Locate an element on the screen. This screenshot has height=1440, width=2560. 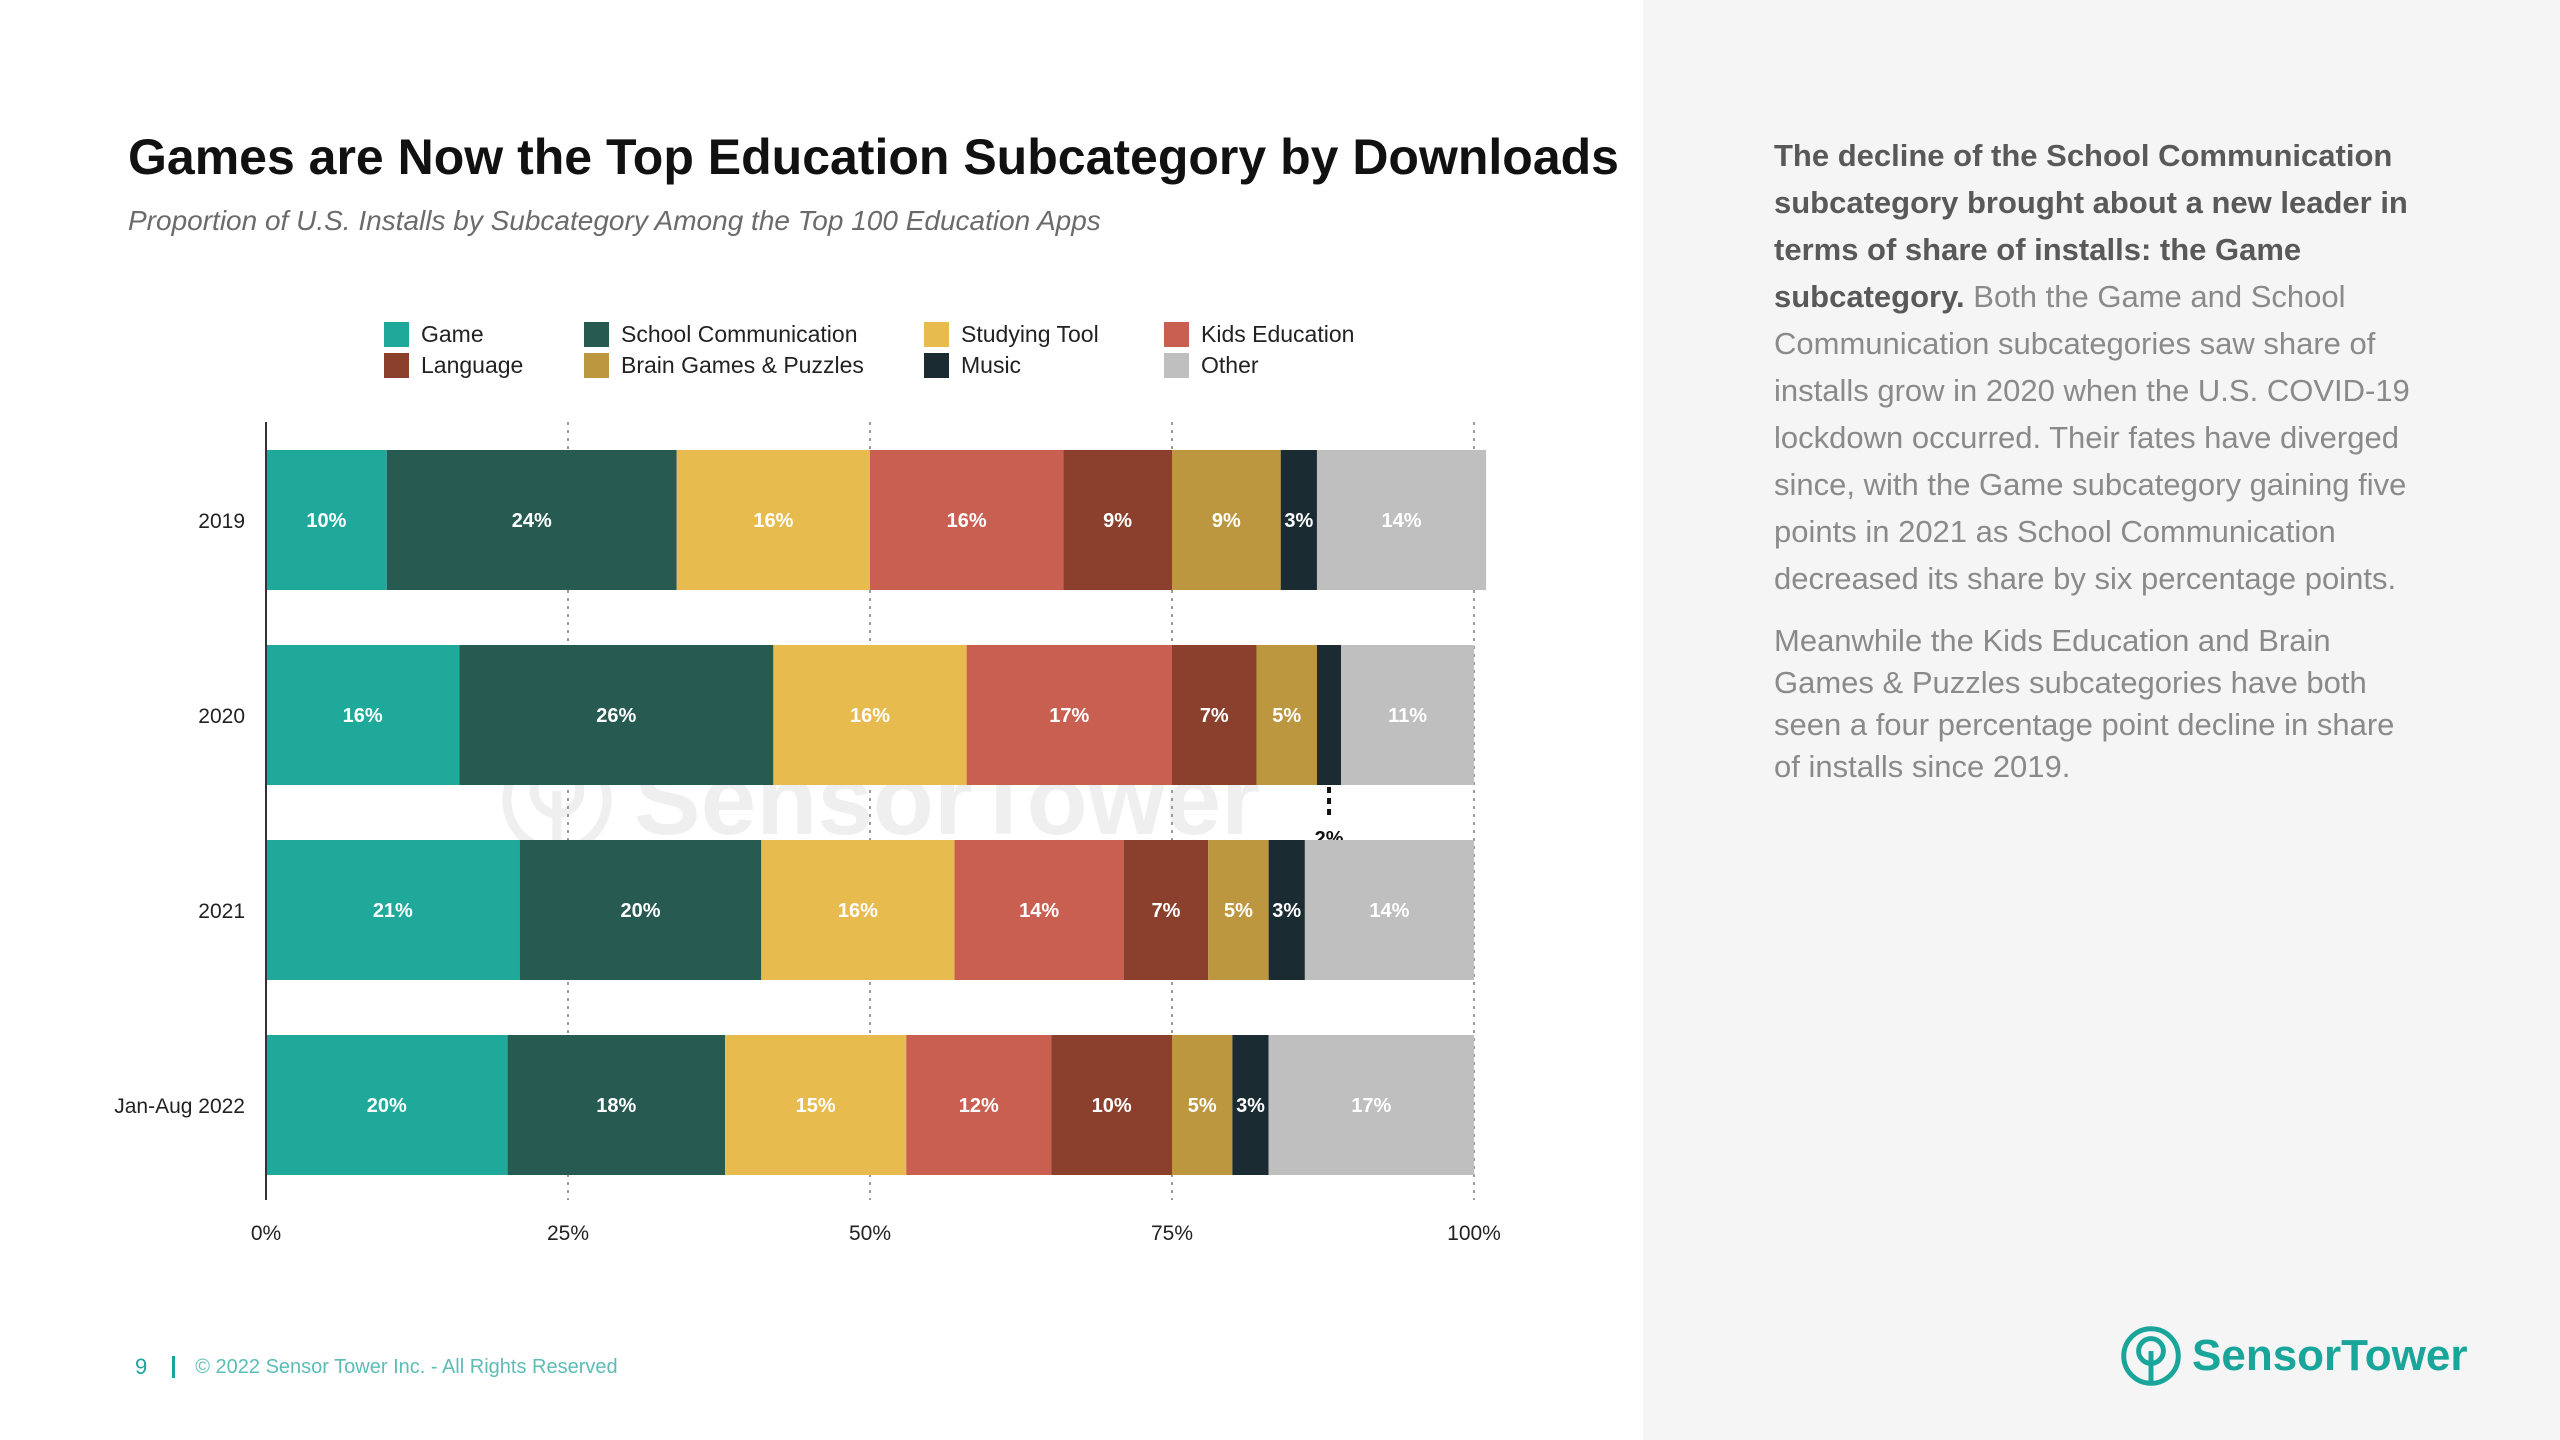
data-label: 18% is located at coordinates (616, 1106).